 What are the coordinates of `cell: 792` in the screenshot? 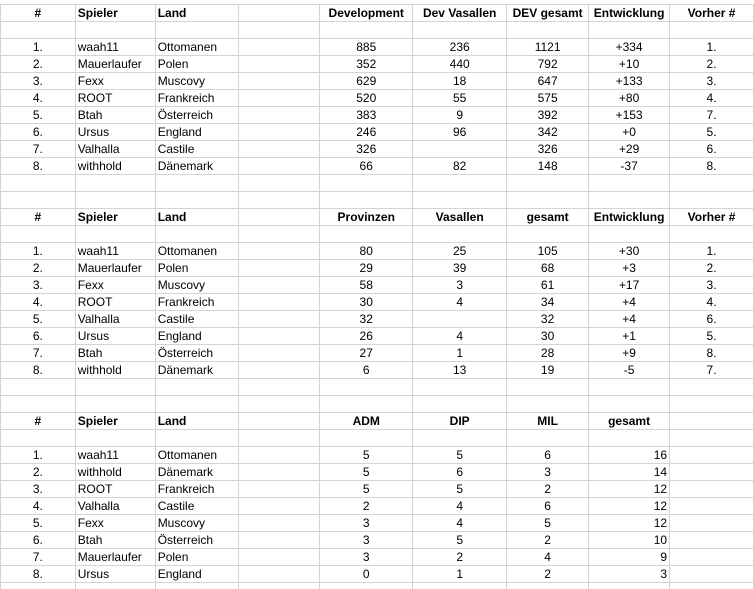 It's located at (548, 64).